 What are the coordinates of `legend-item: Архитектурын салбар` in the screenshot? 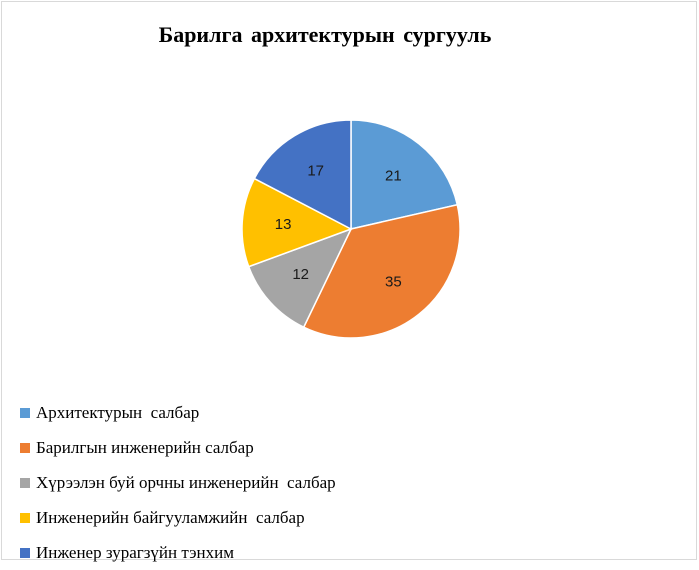 It's located at (178, 412).